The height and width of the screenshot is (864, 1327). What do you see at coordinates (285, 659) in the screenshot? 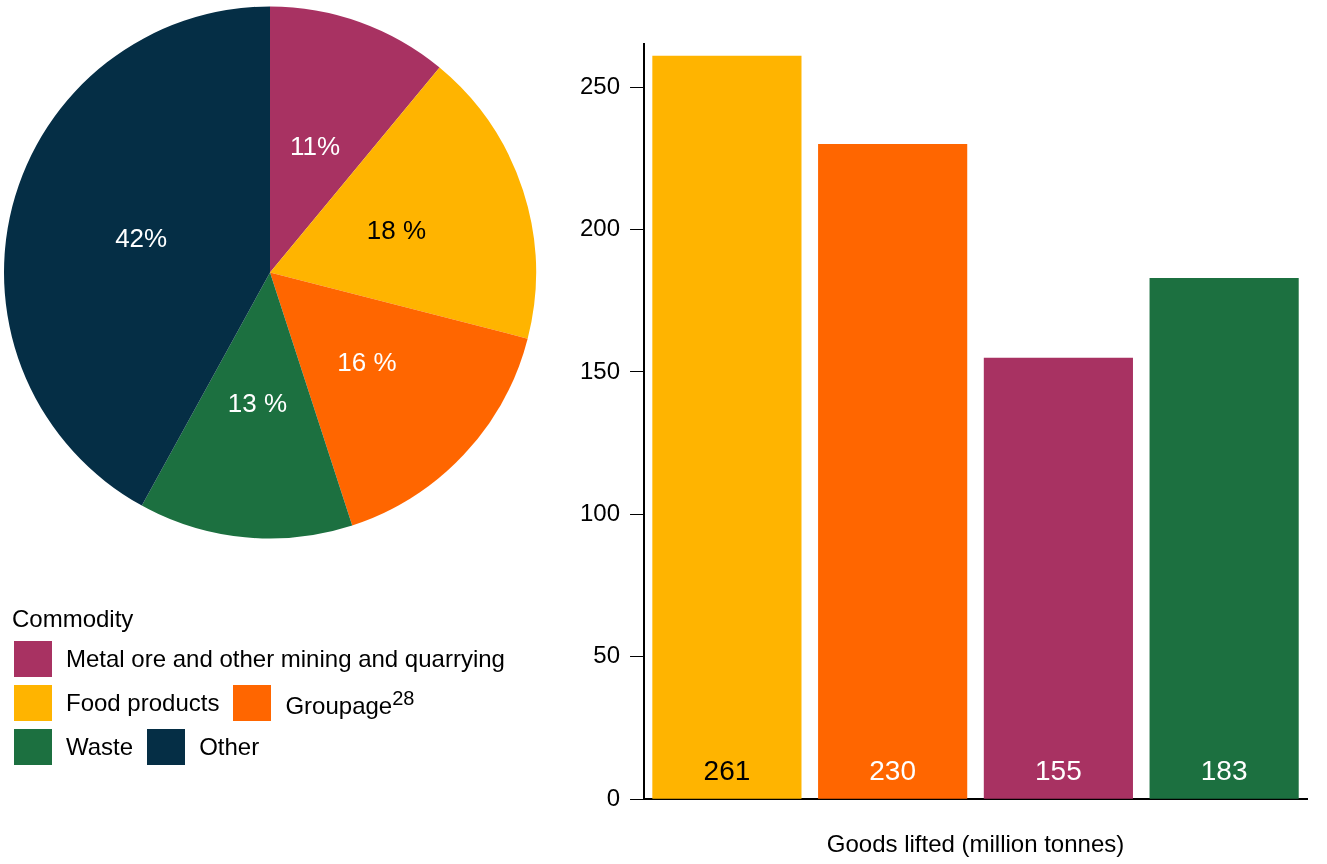
I see `legend-label: Metal ore and other mining and quarrying` at bounding box center [285, 659].